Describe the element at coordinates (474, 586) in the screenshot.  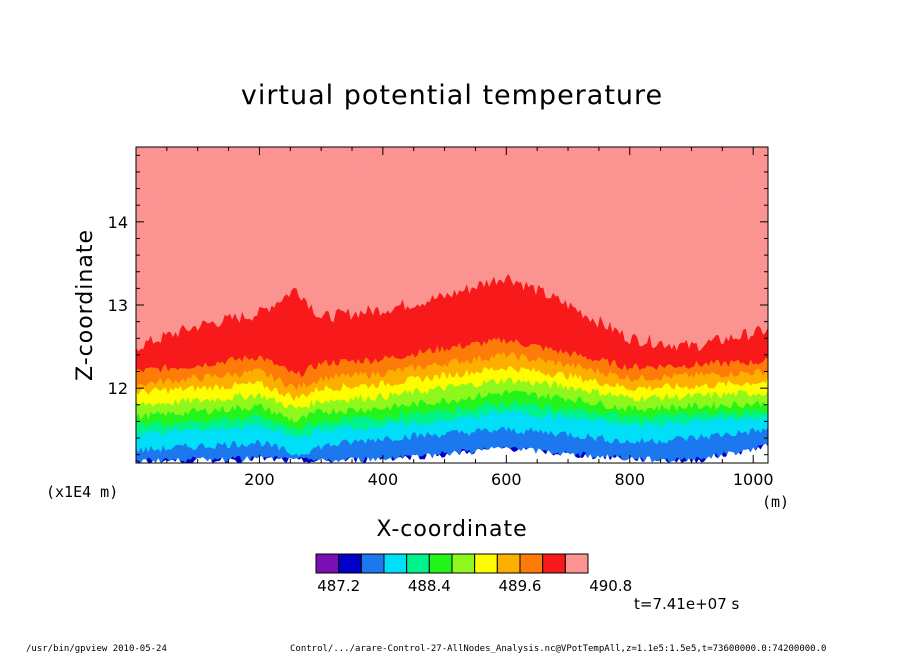
I see `colorbar-labels: 487.2 488.4 489.6 490.8` at that location.